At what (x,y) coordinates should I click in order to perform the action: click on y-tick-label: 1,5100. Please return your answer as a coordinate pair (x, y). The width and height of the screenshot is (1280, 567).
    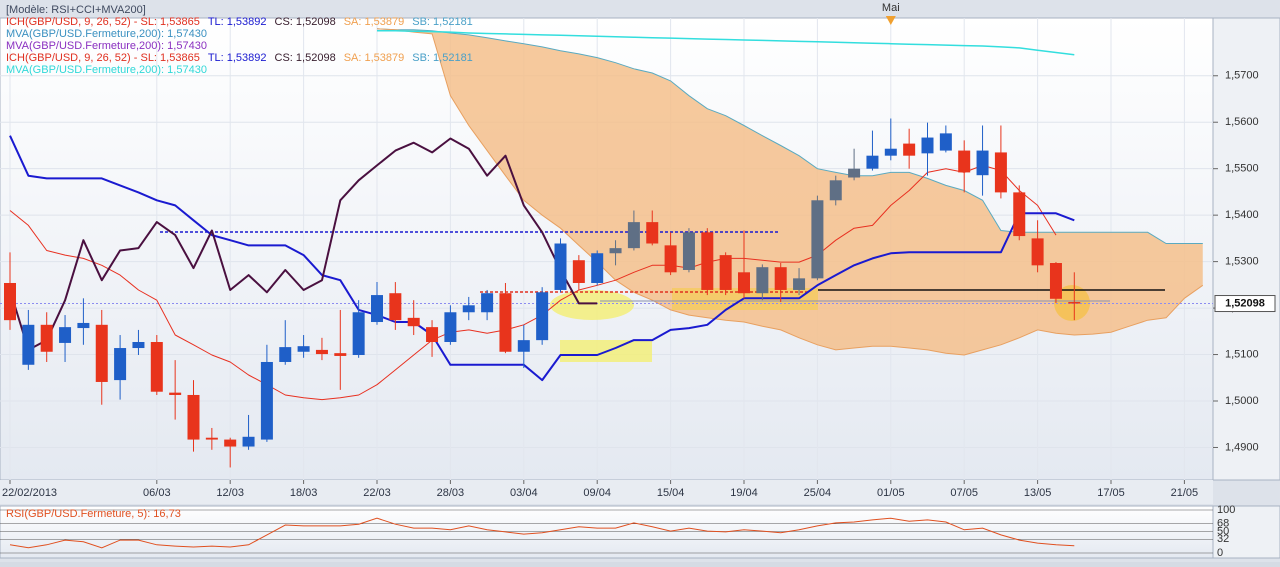
    Looking at the image, I should click on (1242, 354).